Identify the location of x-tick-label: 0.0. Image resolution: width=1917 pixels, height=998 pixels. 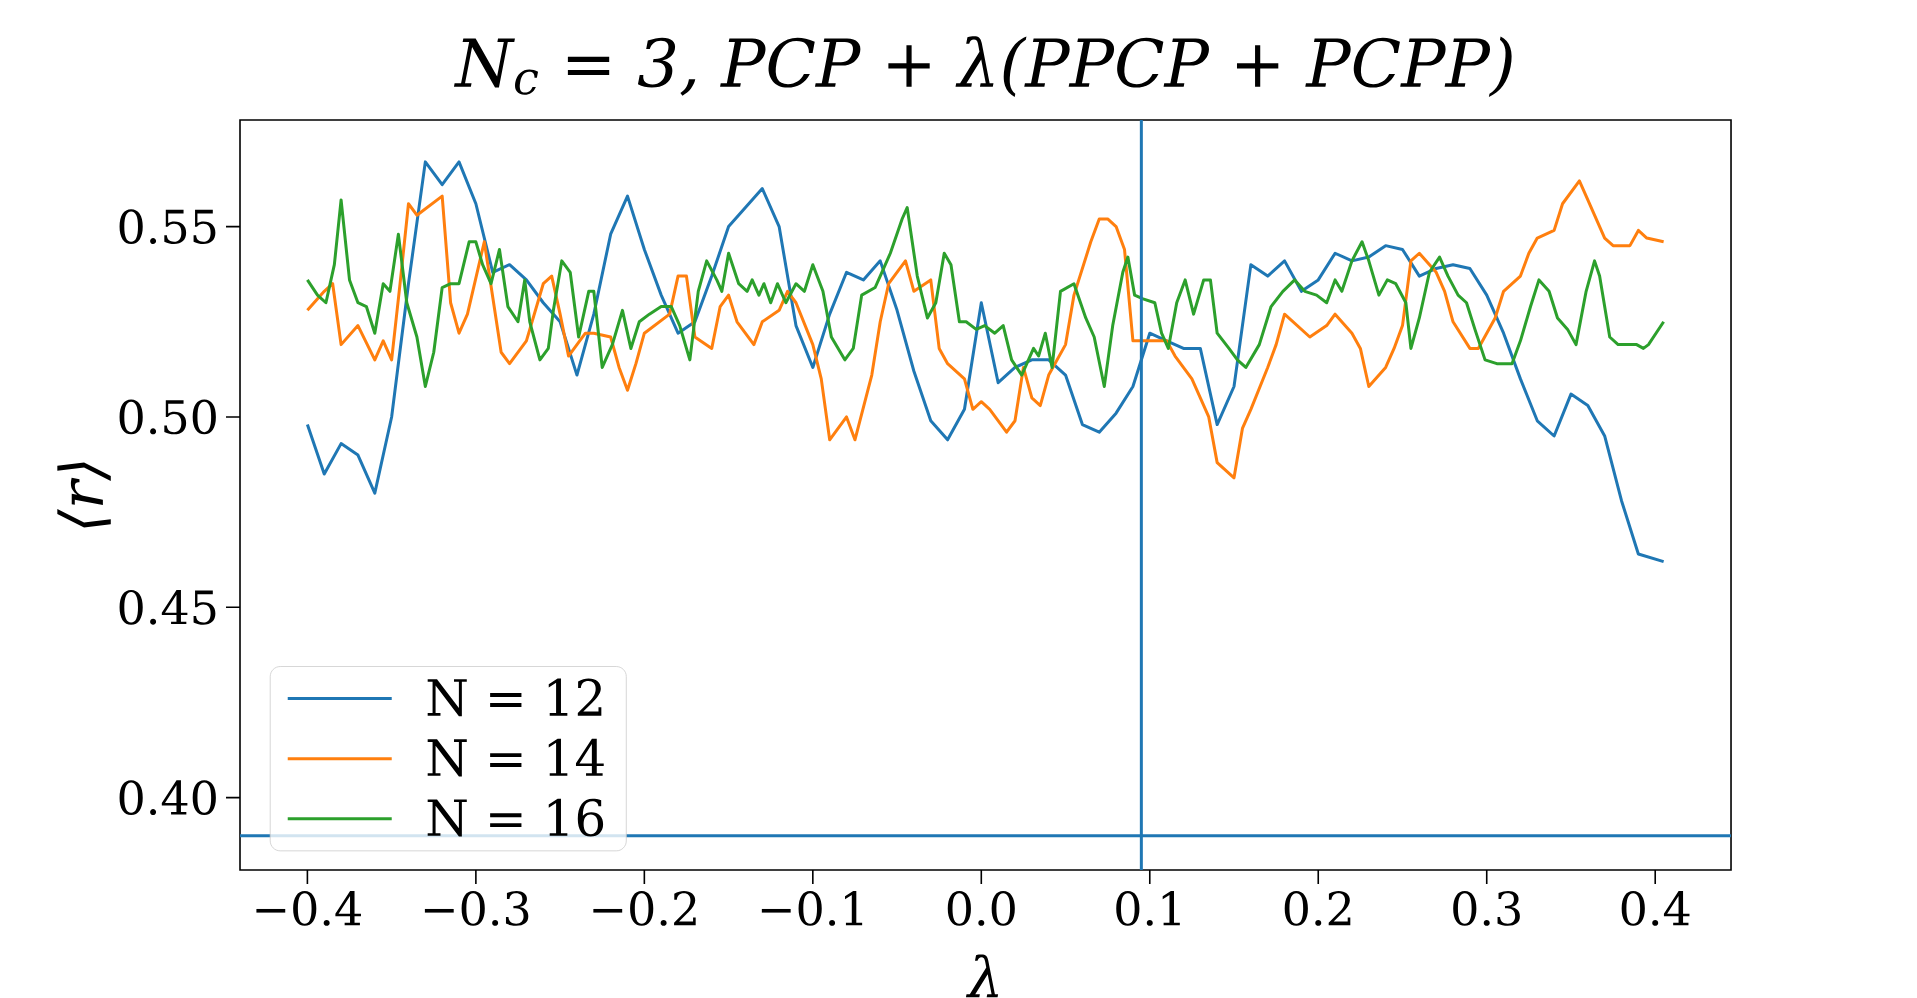
(981, 908).